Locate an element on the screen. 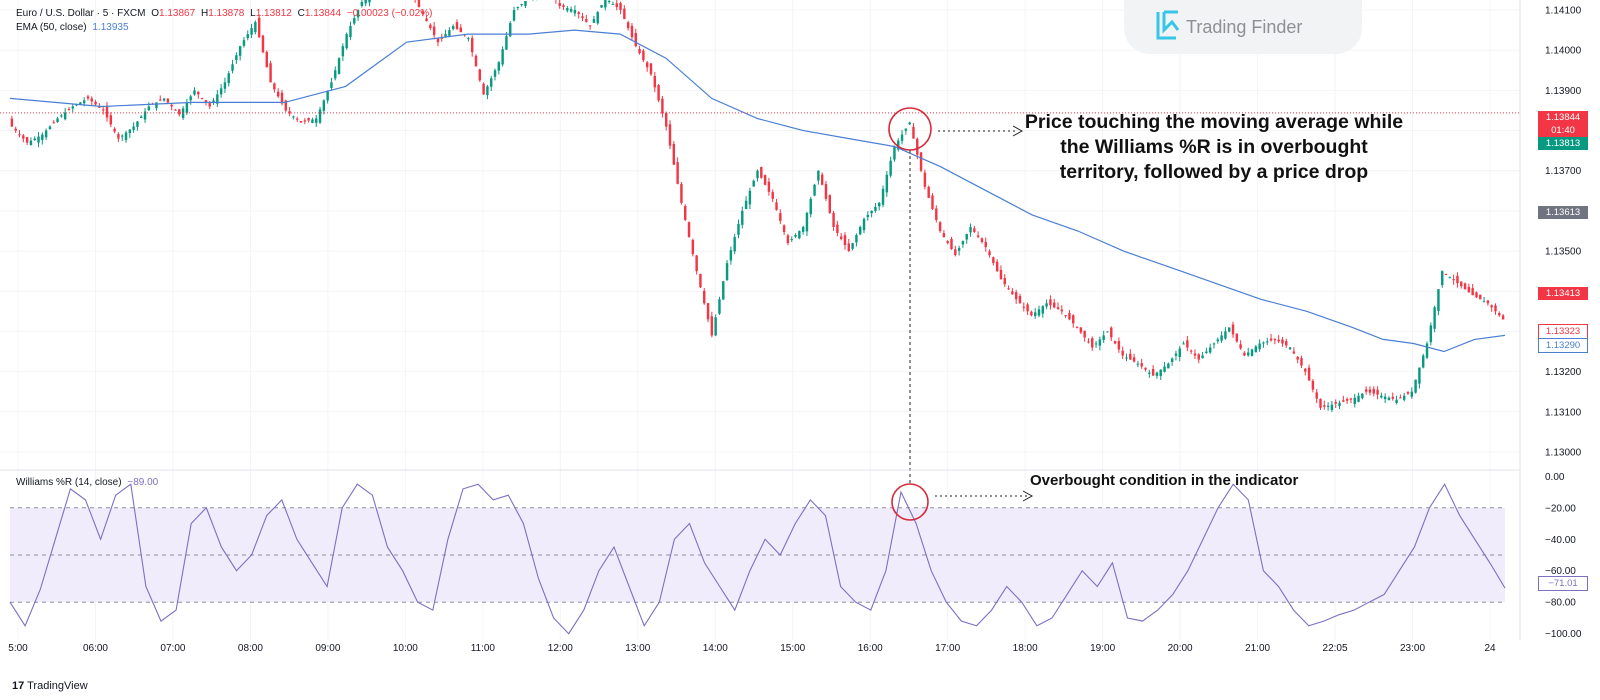 The image size is (1600, 700). mid-price-tag: 1.13613 is located at coordinates (1563, 212).